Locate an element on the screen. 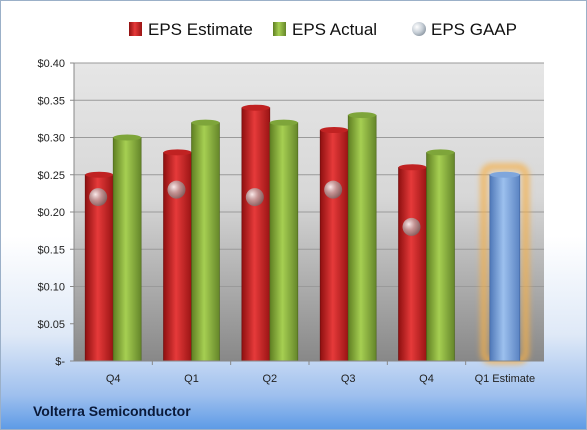 This screenshot has height=430, width=587. x-tick-label: Q2 is located at coordinates (269, 379).